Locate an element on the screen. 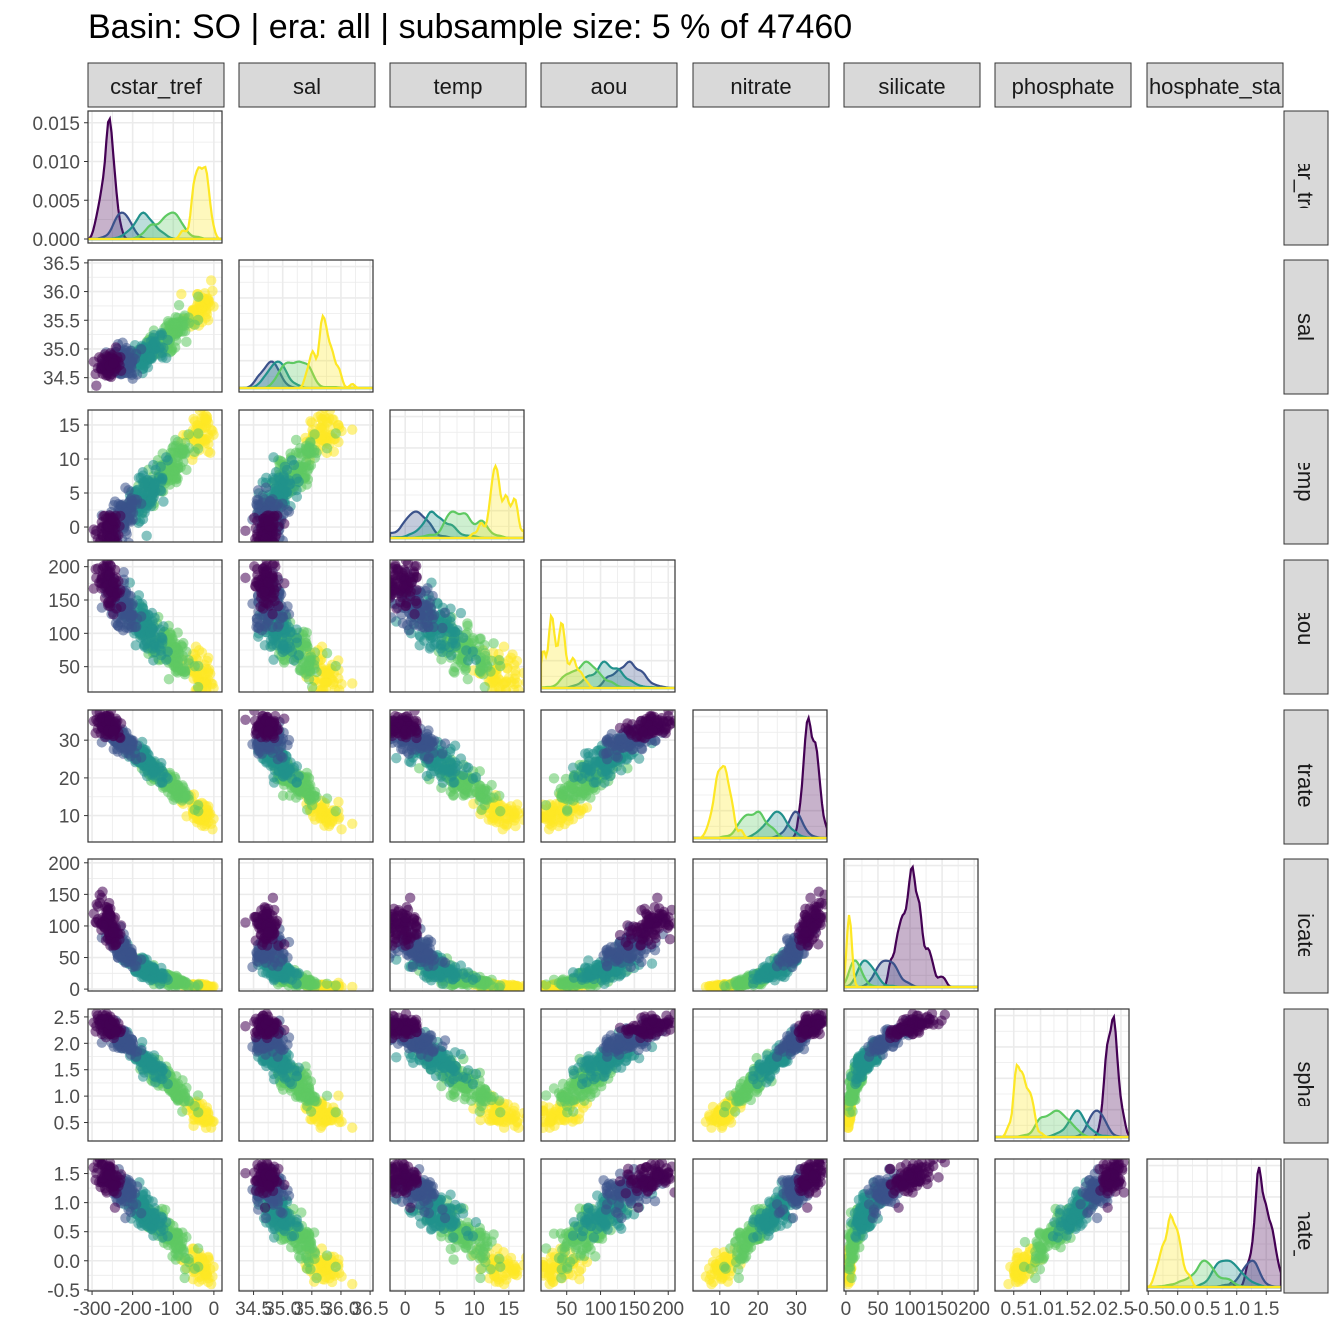 Image resolution: width=1344 pixels, height=1344 pixels. column-strip-label: aou is located at coordinates (609, 86).